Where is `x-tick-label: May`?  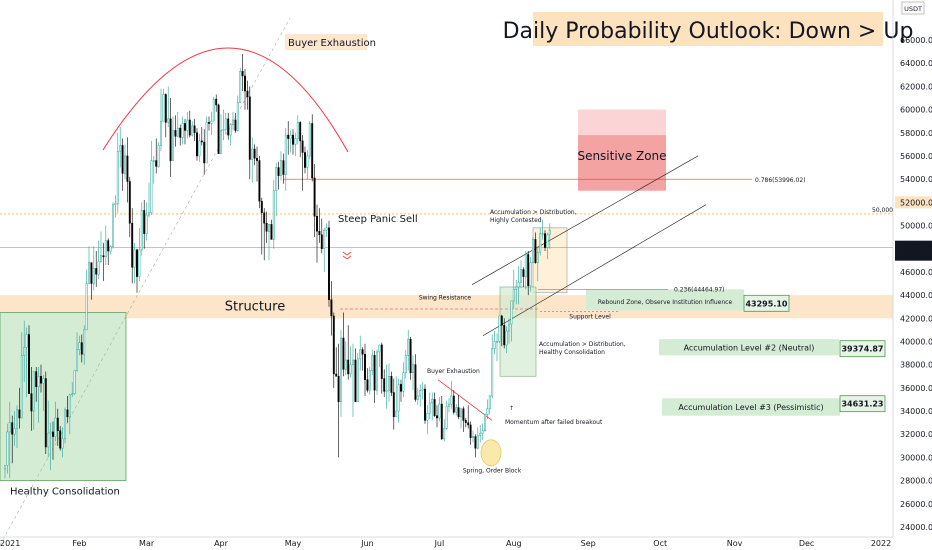 x-tick-label: May is located at coordinates (293, 543).